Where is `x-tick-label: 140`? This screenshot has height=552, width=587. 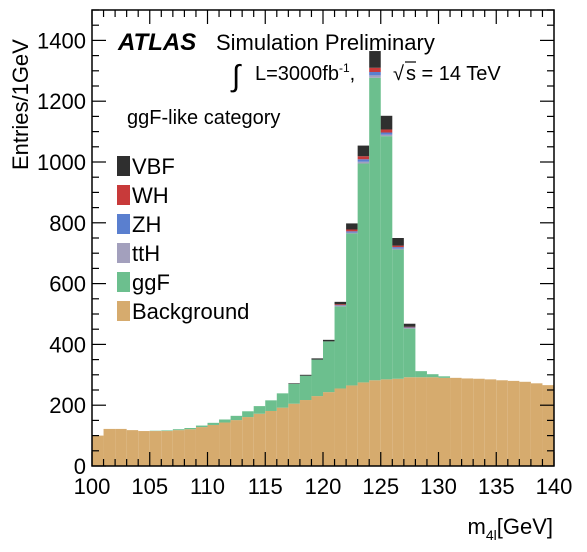 x-tick-label: 140 is located at coordinates (554, 486).